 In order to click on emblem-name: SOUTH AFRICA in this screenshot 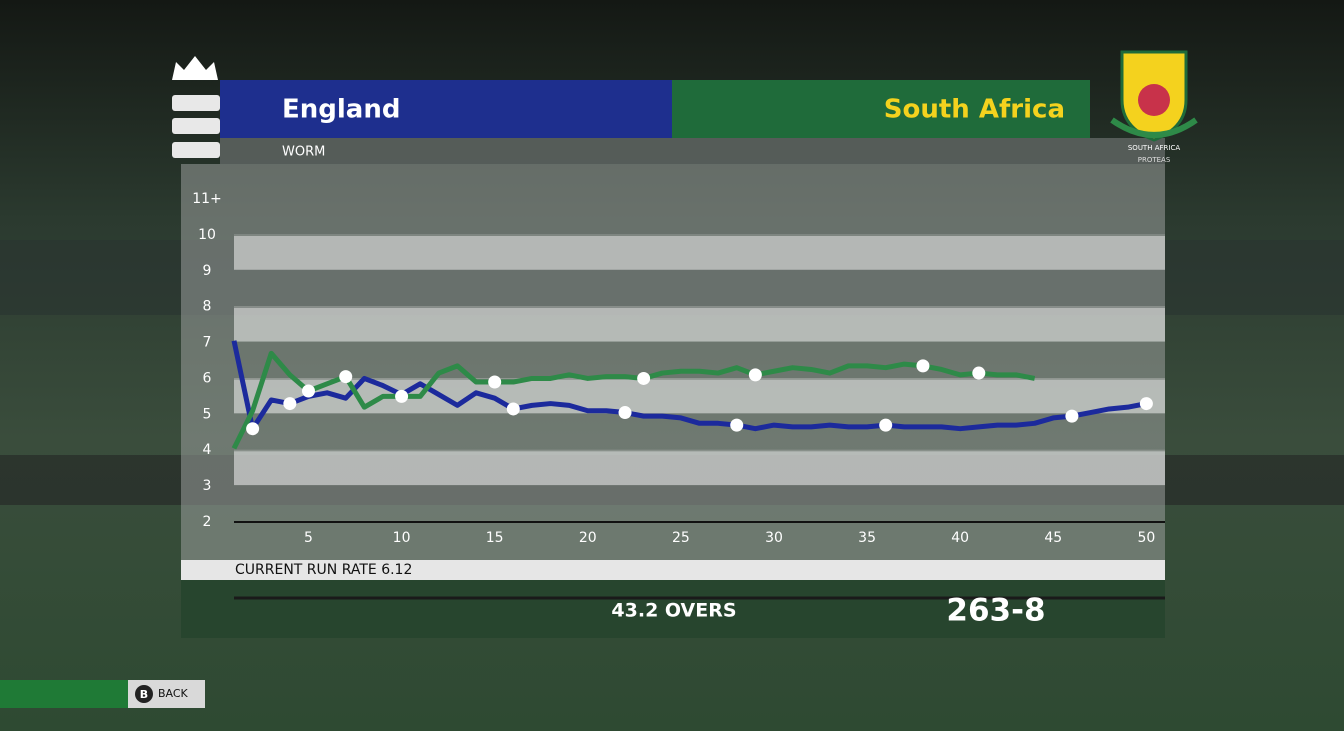, I will do `click(1154, 148)`.